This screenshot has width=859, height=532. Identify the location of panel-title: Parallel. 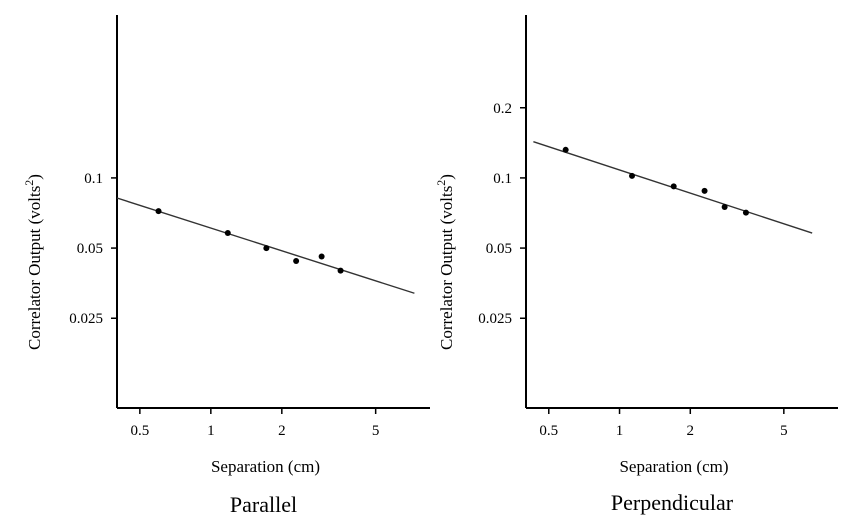
(263, 504).